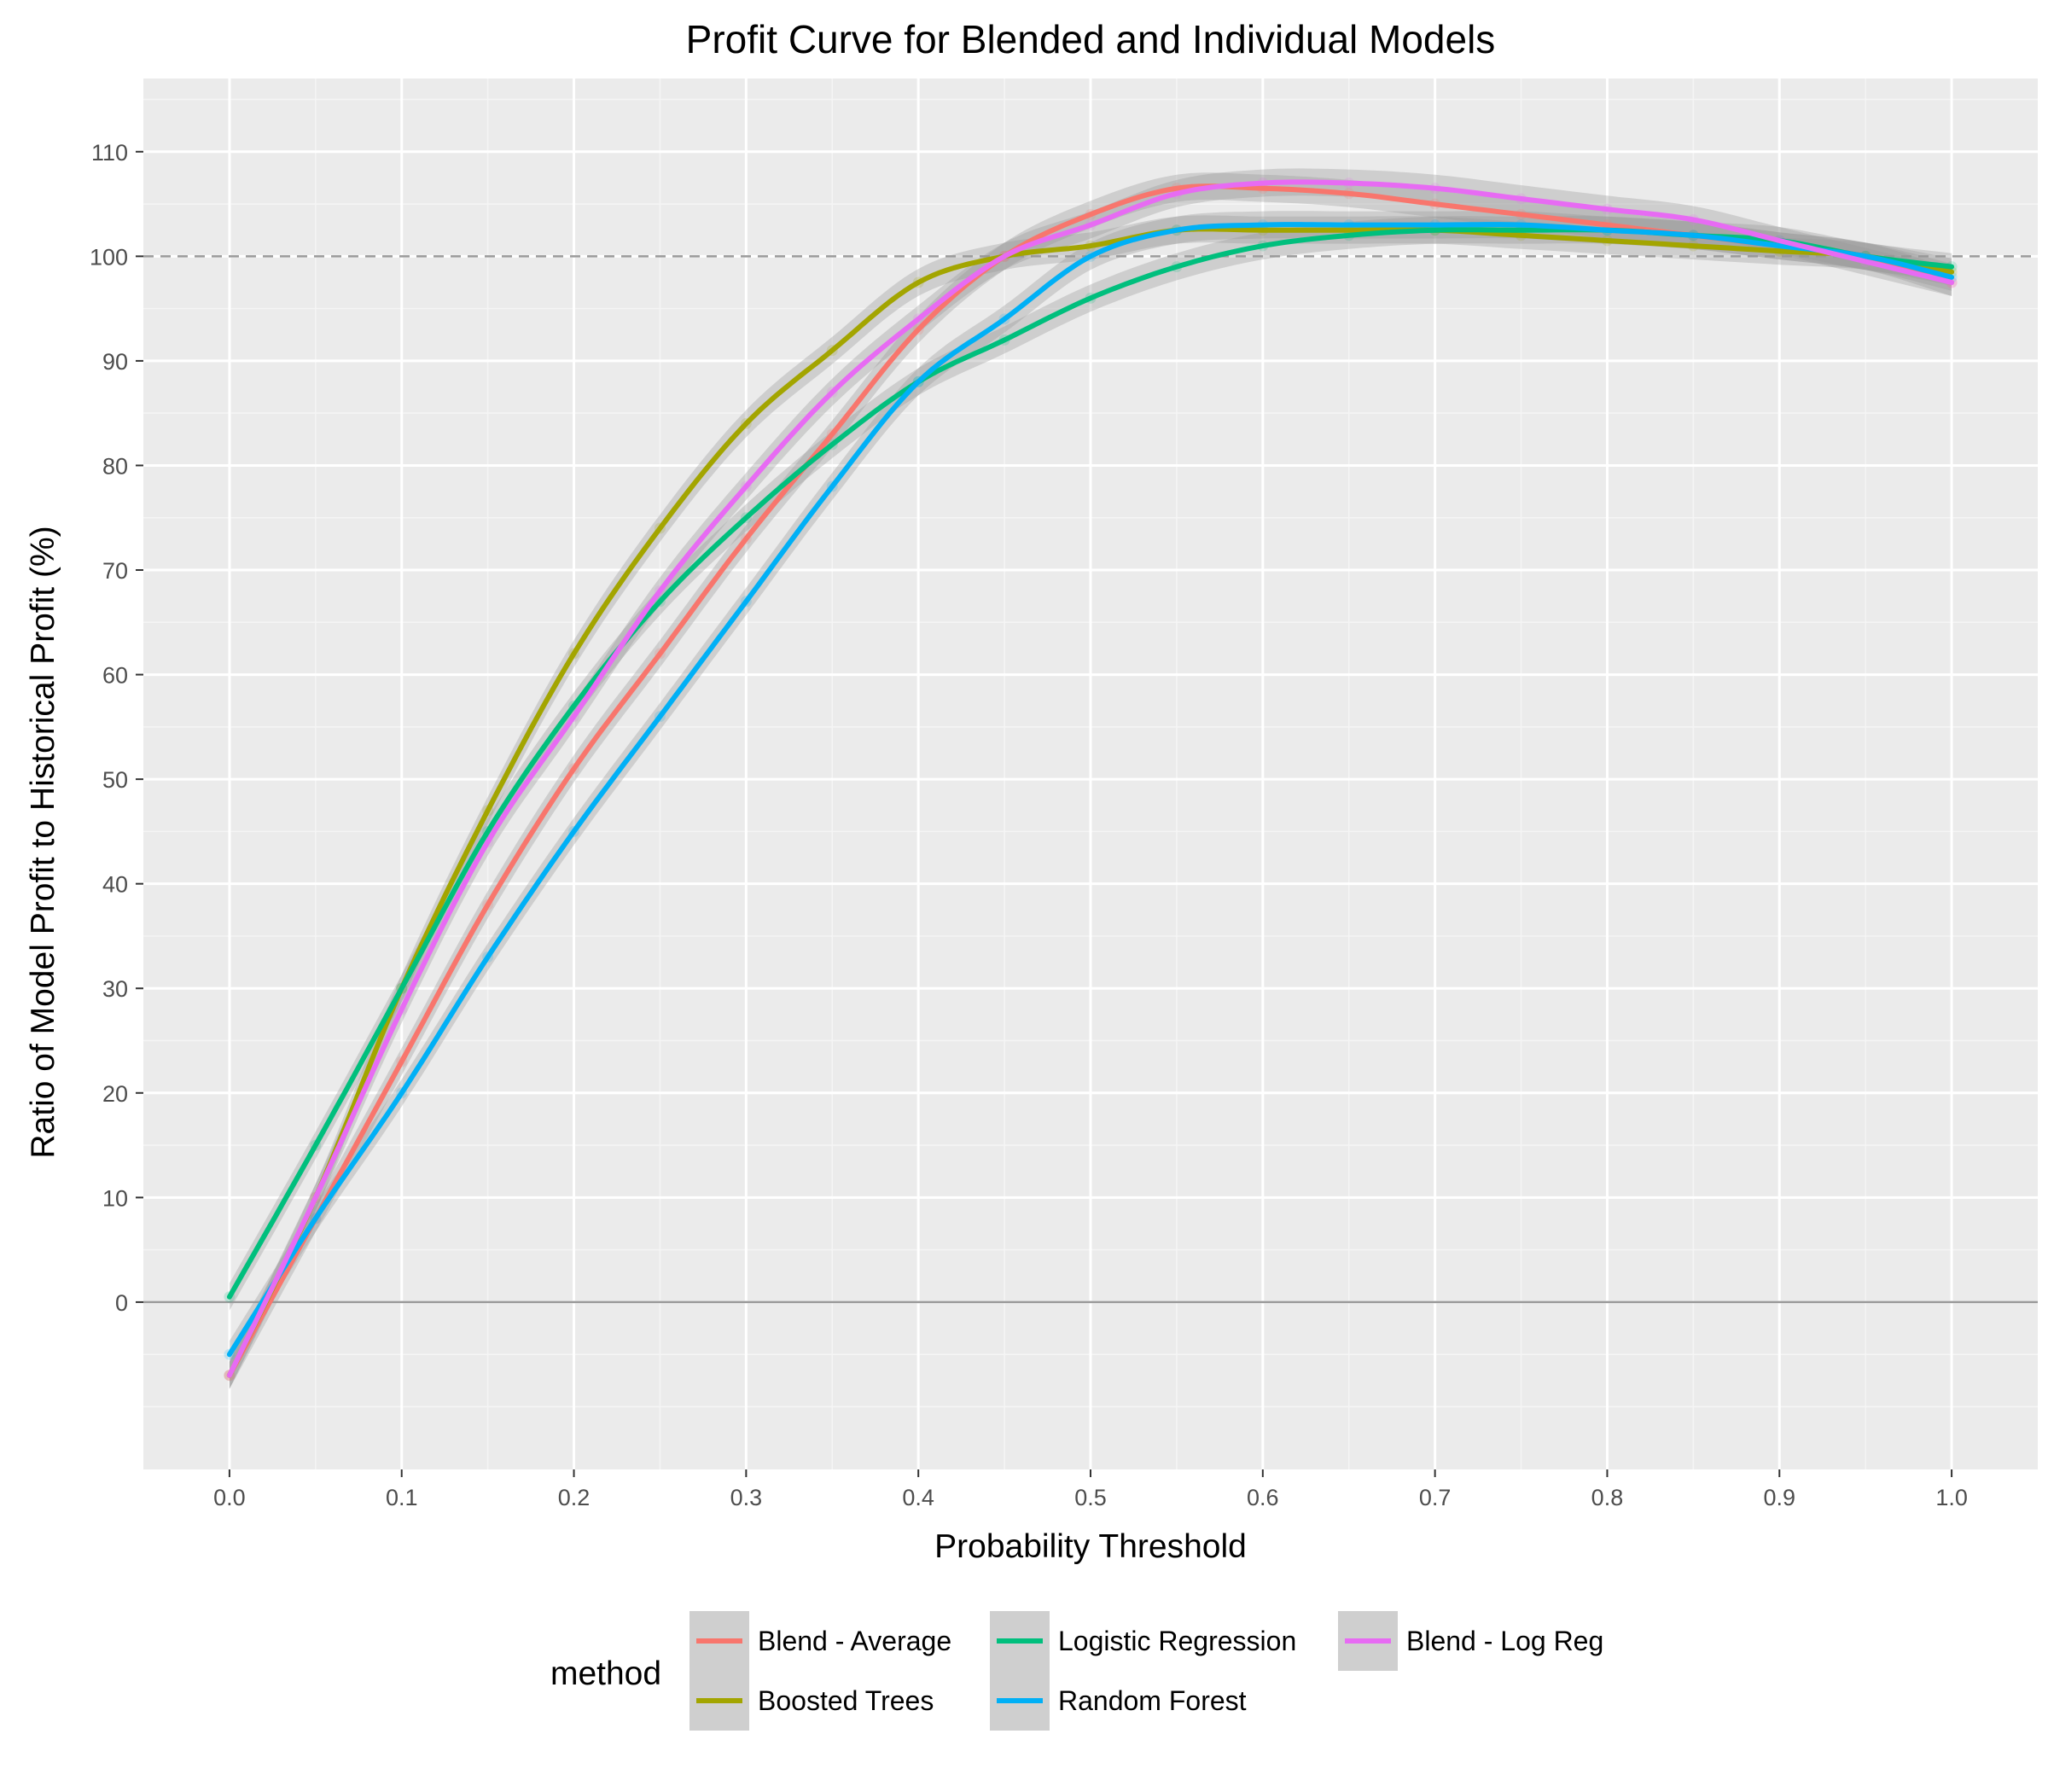 The image size is (2048, 1792). What do you see at coordinates (115, 989) in the screenshot?
I see `y-tick-label: 30` at bounding box center [115, 989].